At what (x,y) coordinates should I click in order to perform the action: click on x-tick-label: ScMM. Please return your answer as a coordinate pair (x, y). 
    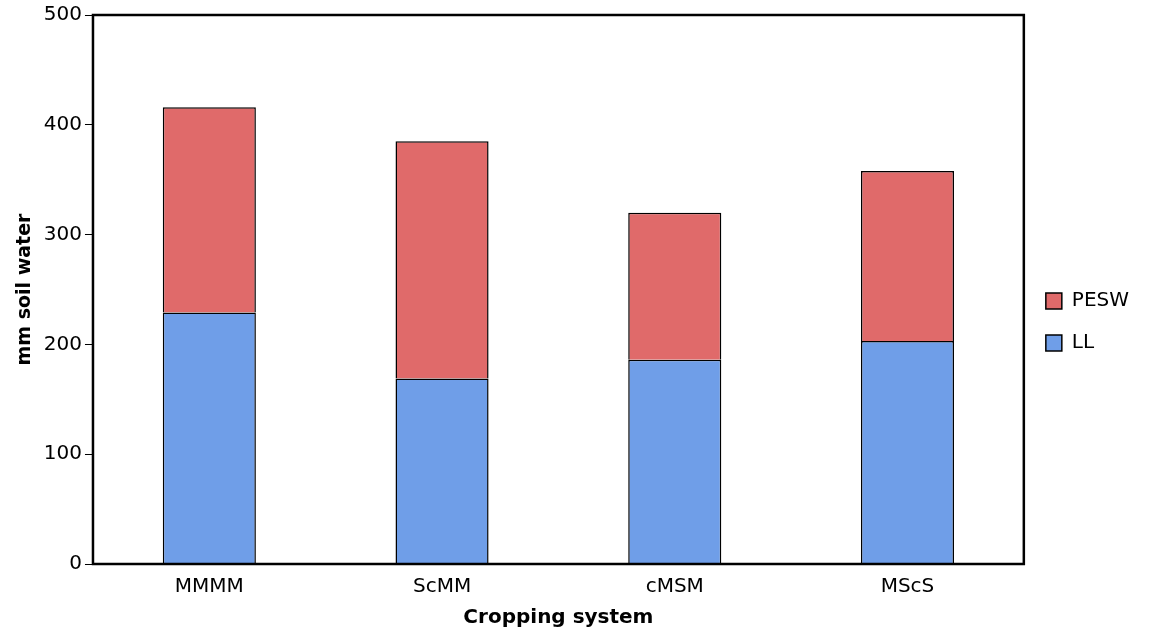
    Looking at the image, I should click on (442, 585).